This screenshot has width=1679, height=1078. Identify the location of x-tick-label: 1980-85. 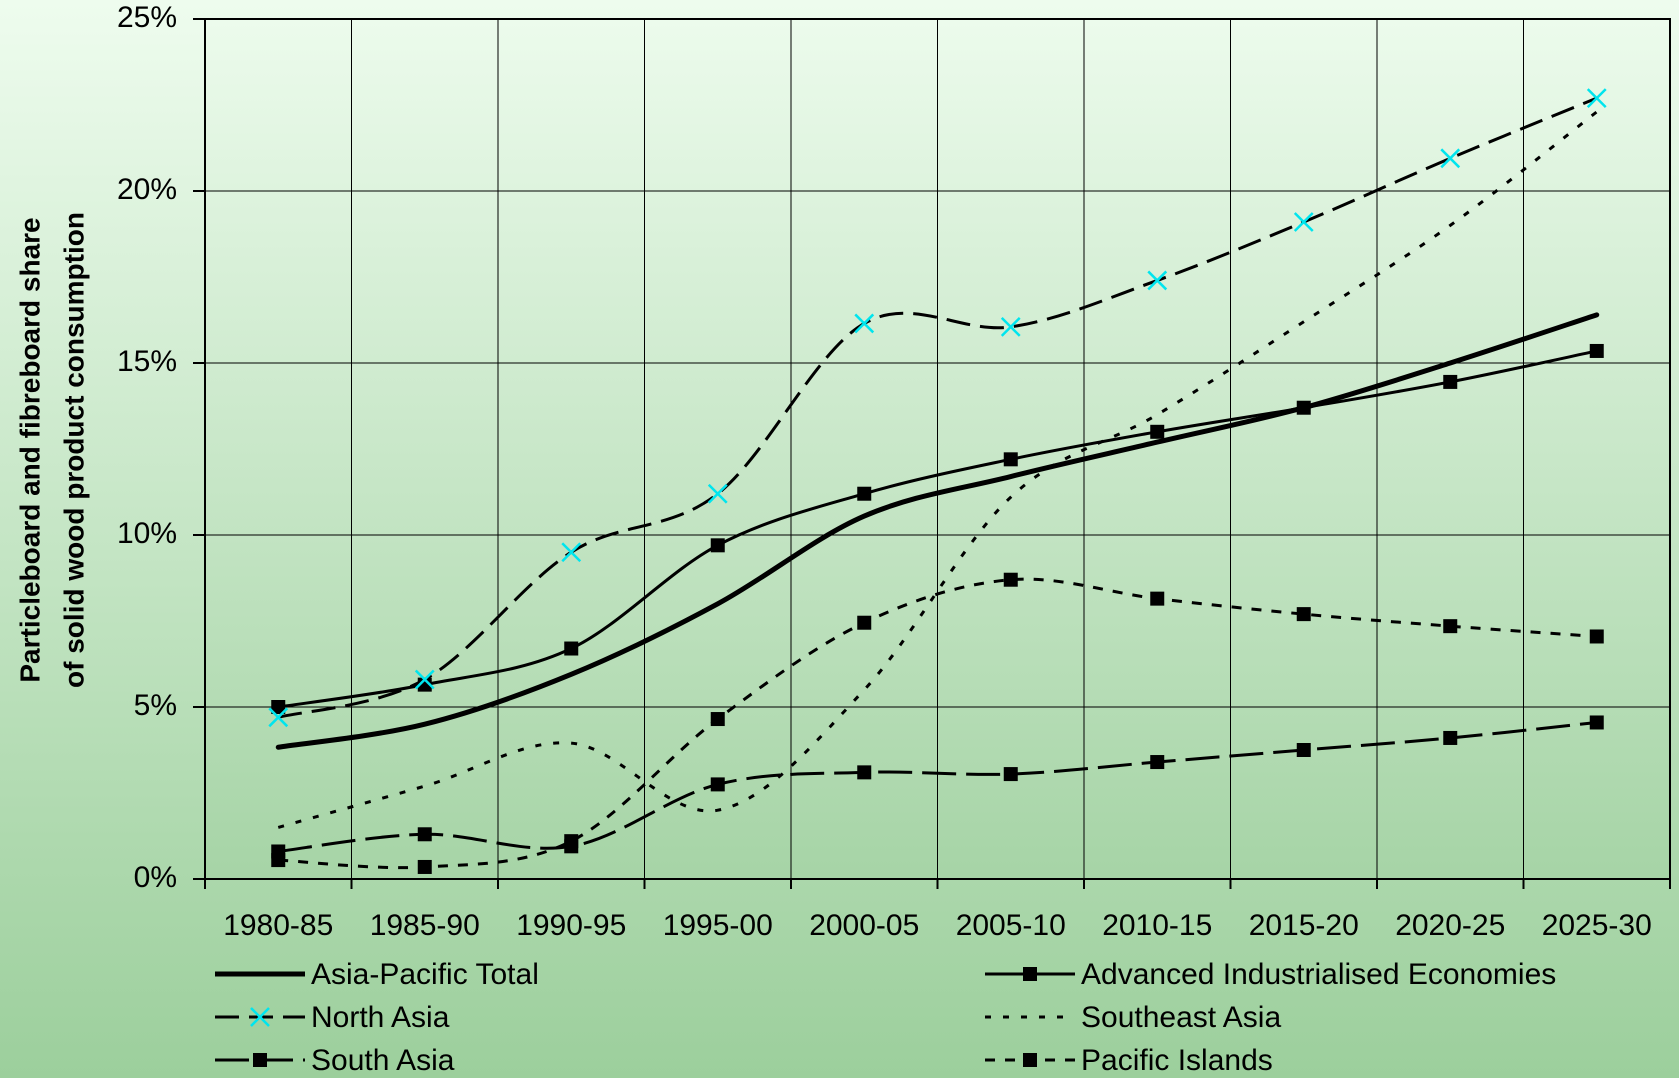
(278, 925).